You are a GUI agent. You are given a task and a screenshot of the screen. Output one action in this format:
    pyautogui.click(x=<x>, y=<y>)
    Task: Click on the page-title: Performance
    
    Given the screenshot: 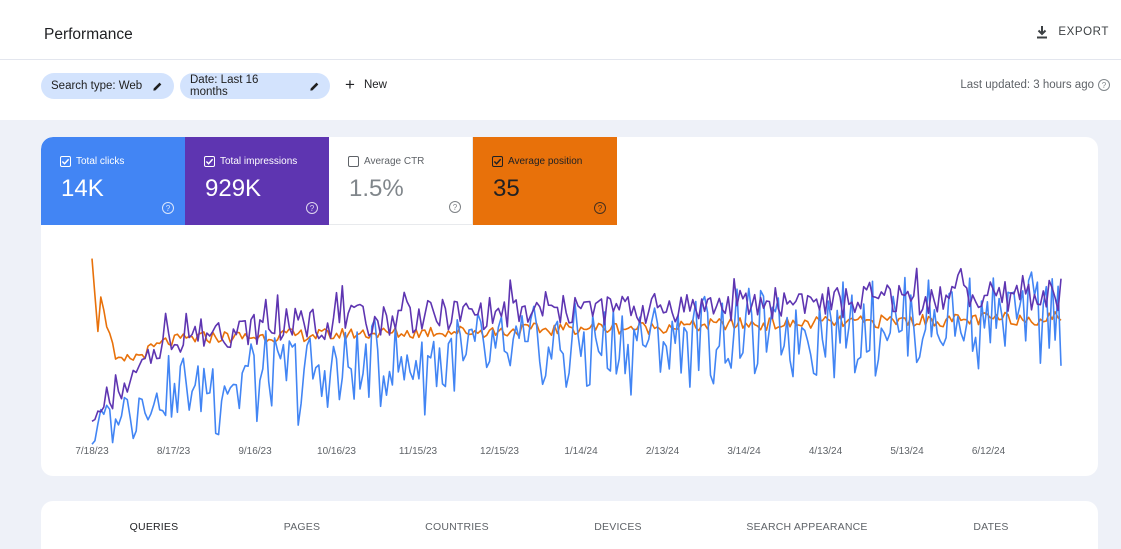 What is the action you would take?
    pyautogui.click(x=88, y=34)
    